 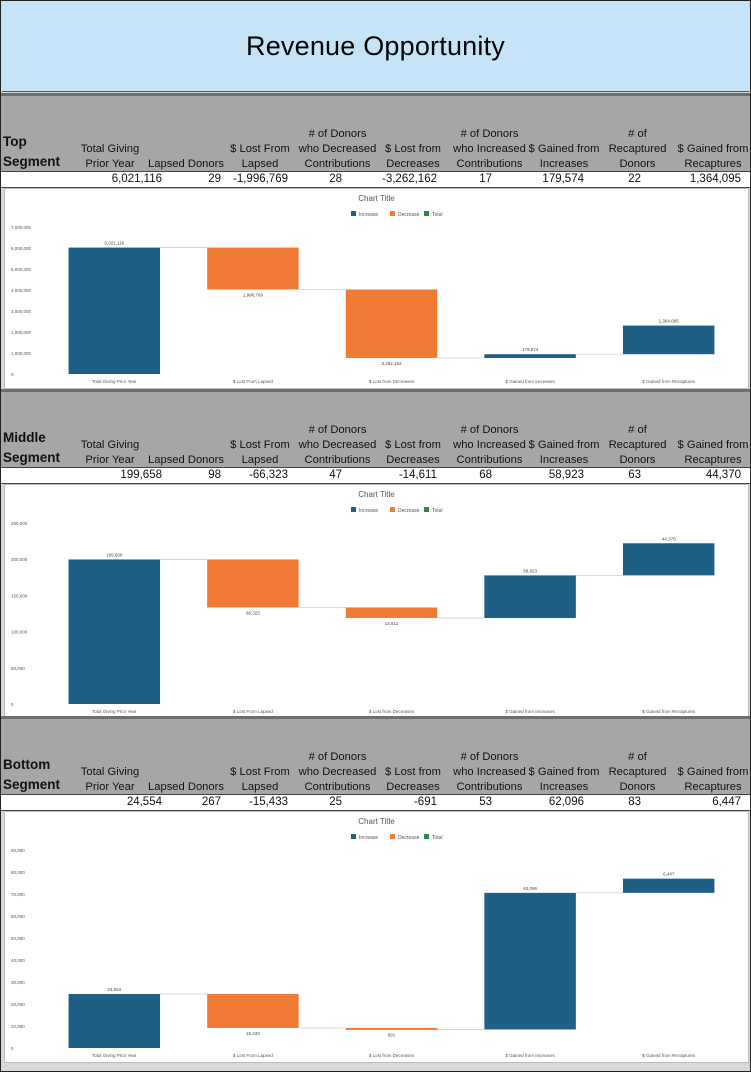 What do you see at coordinates (253, 612) in the screenshot?
I see `data-label: 66,323` at bounding box center [253, 612].